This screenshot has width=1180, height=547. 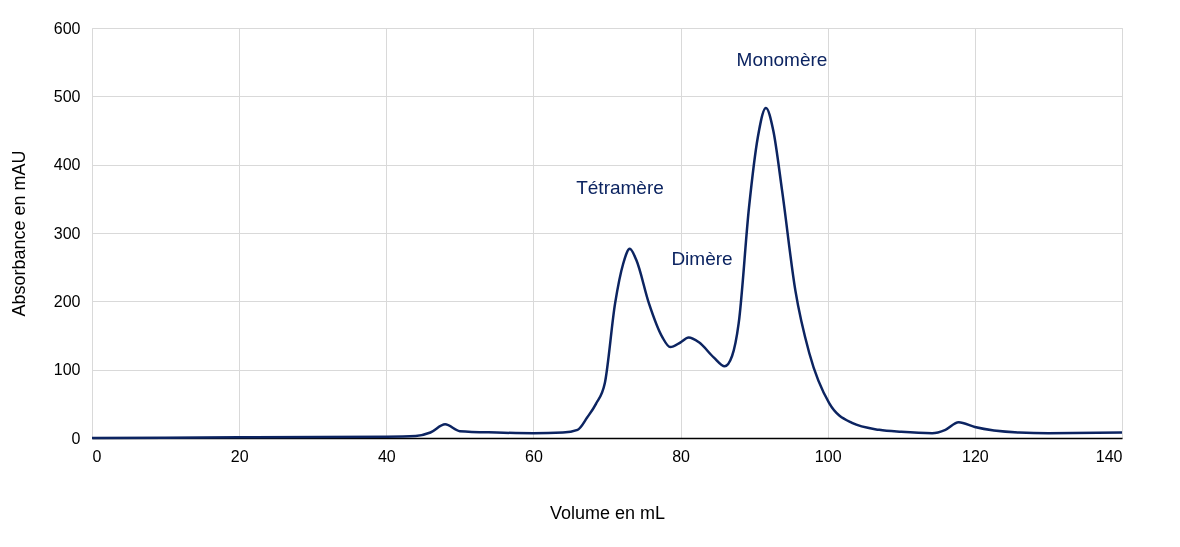 I want to click on x-tick-label: 100, so click(x=828, y=456).